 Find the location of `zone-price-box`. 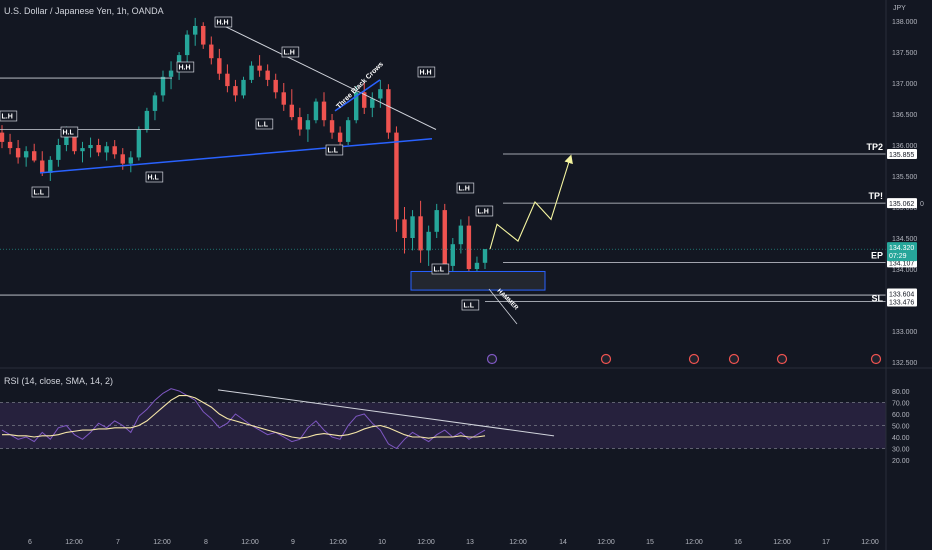

zone-price-box is located at coordinates (902, 293).